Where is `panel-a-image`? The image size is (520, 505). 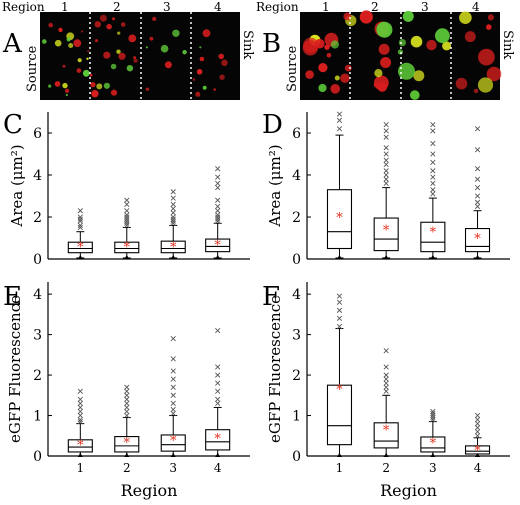 panel-a-image is located at coordinates (140, 56).